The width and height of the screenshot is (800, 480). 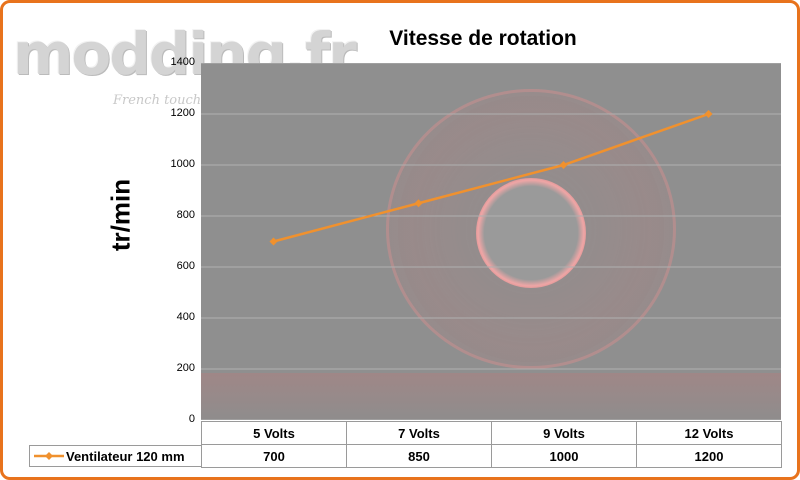 I want to click on fan-image-hub, so click(x=531, y=233).